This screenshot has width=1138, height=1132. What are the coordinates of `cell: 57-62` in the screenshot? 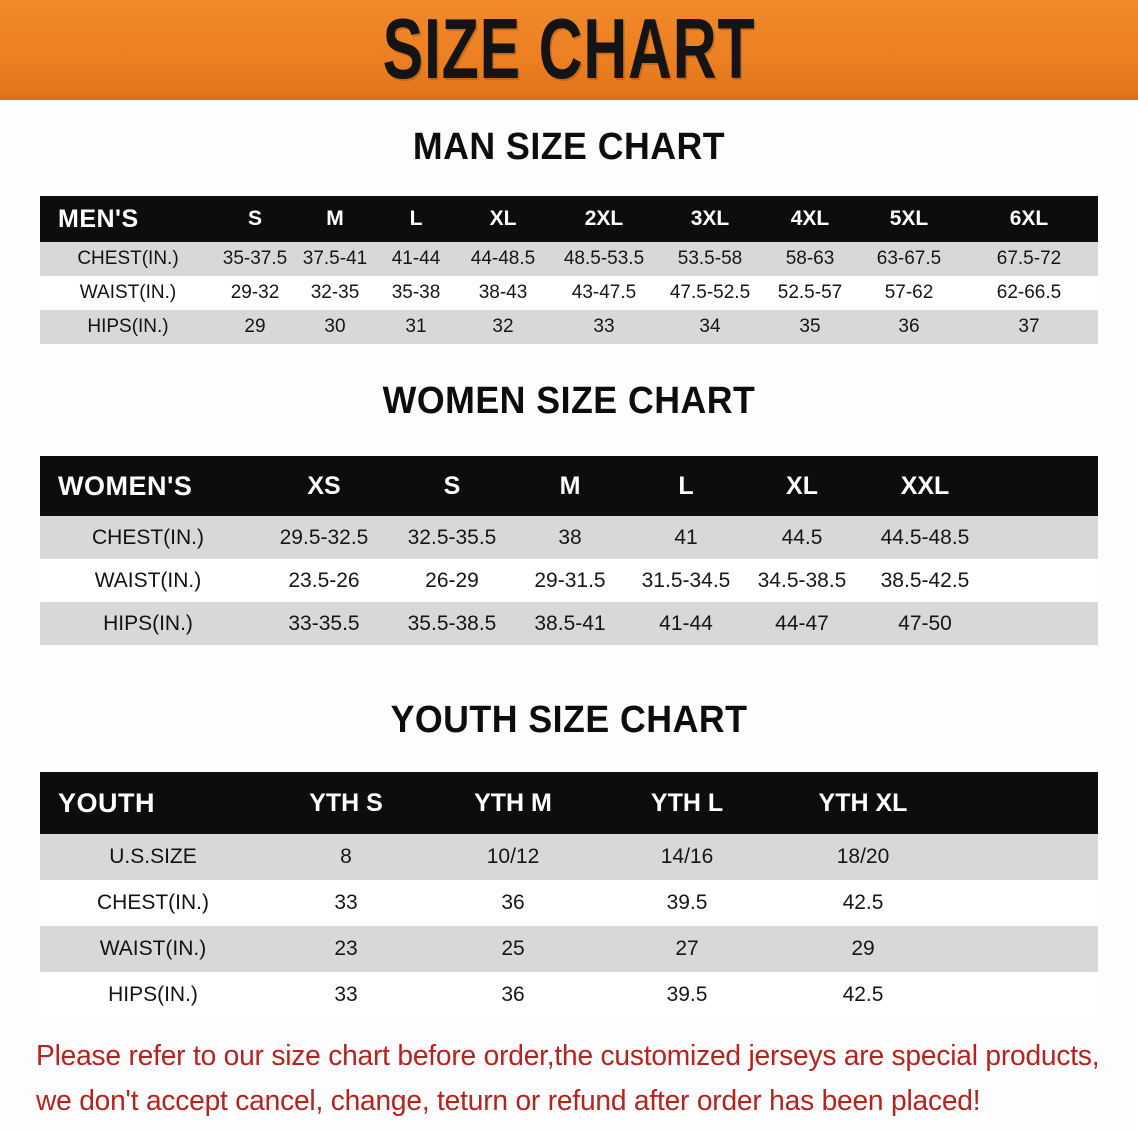 It's located at (909, 292).